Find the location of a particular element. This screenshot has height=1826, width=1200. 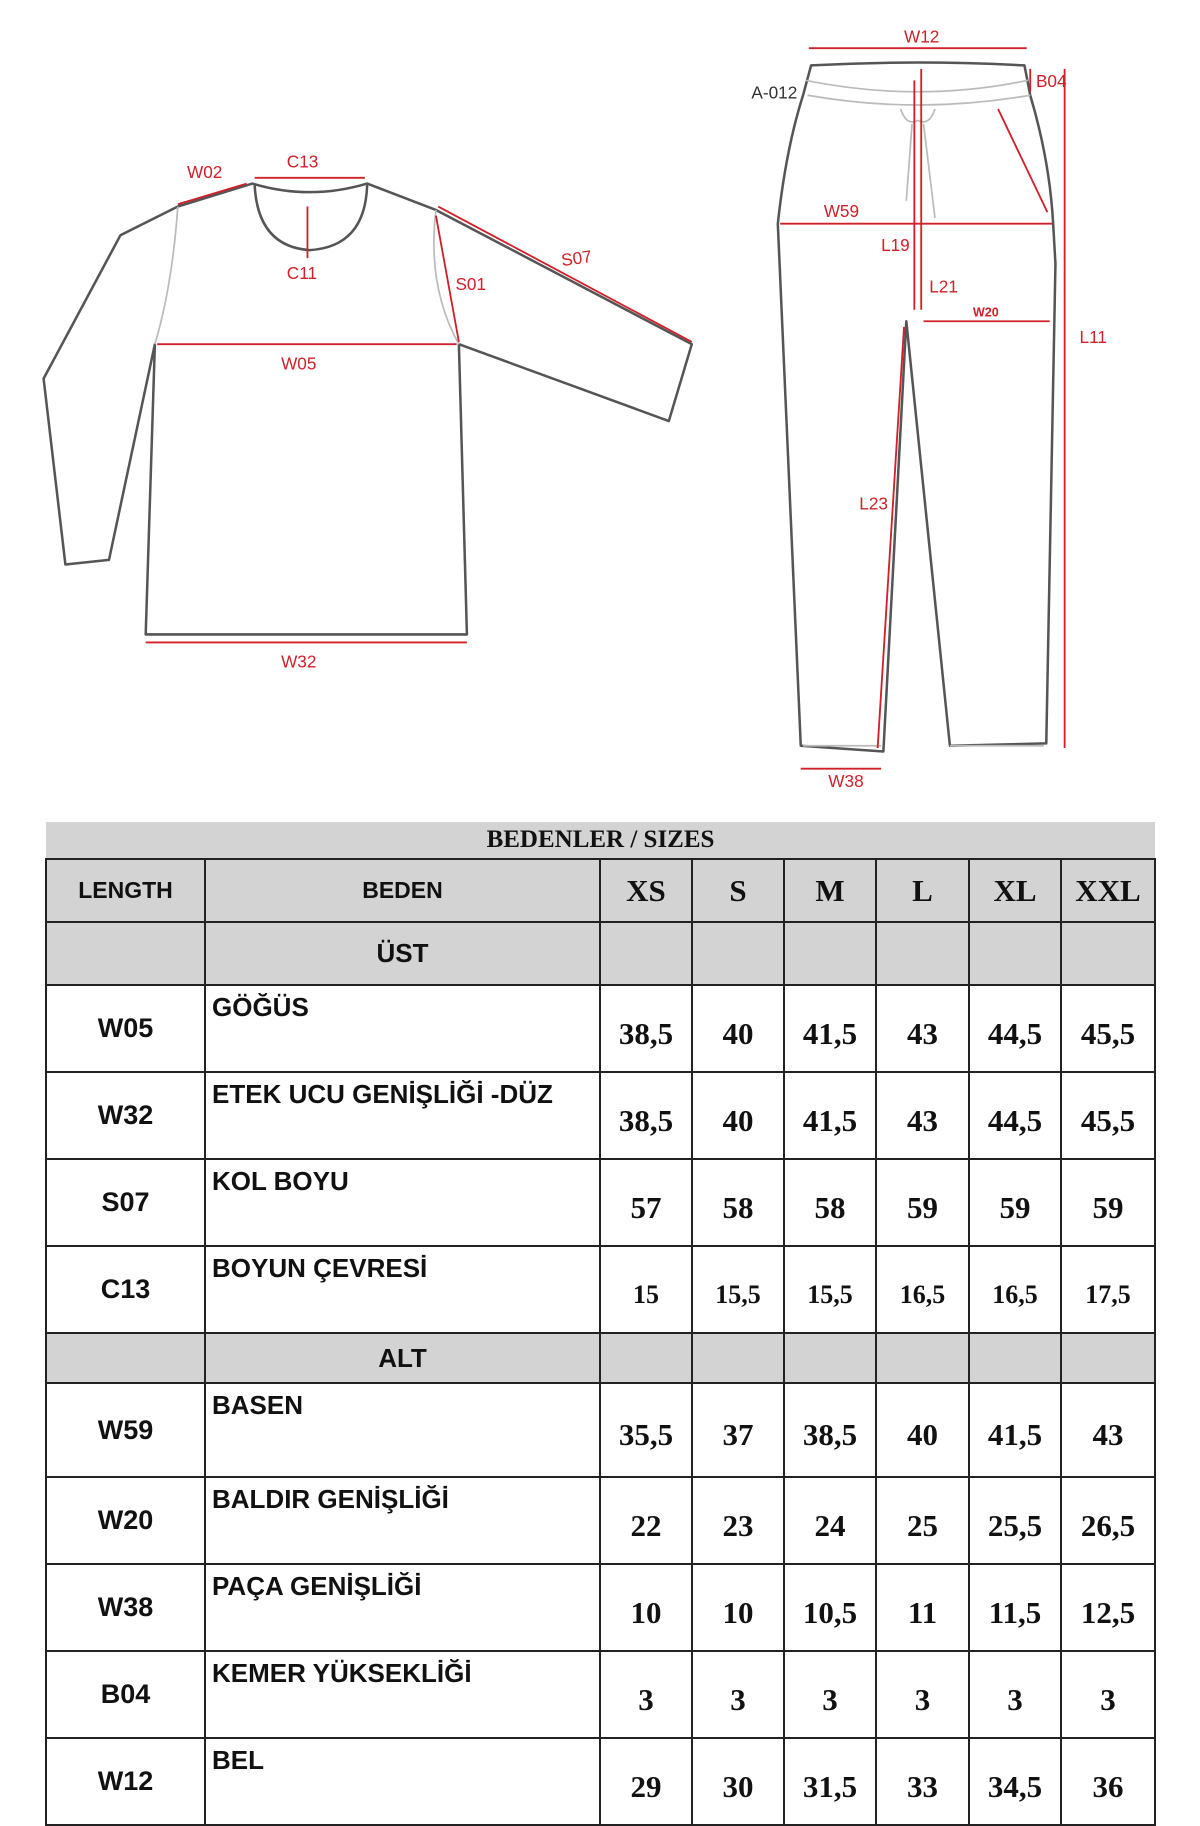

header-beden: BEDEN is located at coordinates (402, 890).